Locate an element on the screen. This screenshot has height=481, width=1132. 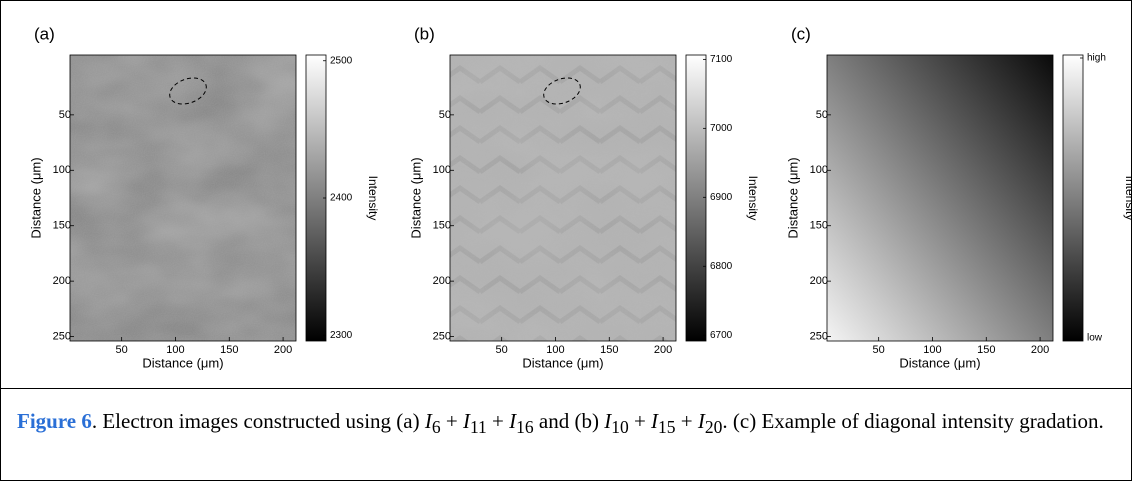
panel-label: (b) is located at coordinates (424, 33).